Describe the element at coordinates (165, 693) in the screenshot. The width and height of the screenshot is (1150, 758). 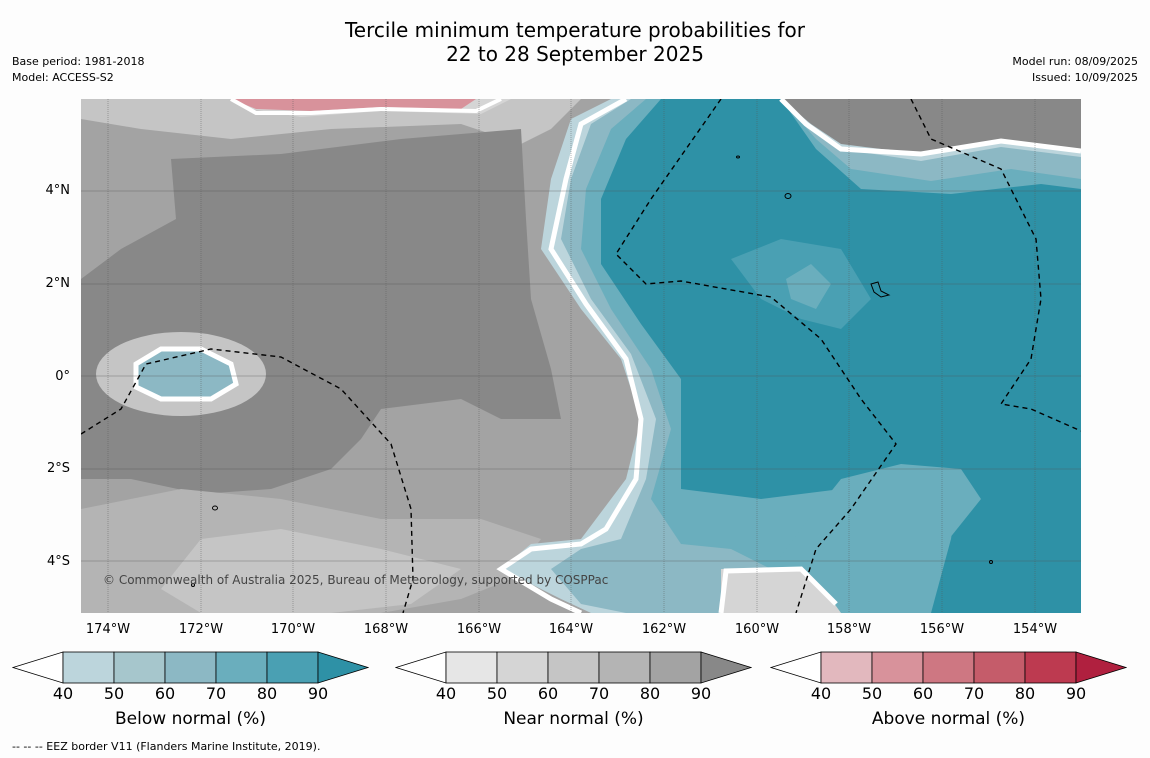
I see `below-normal-tick-label: 60` at that location.